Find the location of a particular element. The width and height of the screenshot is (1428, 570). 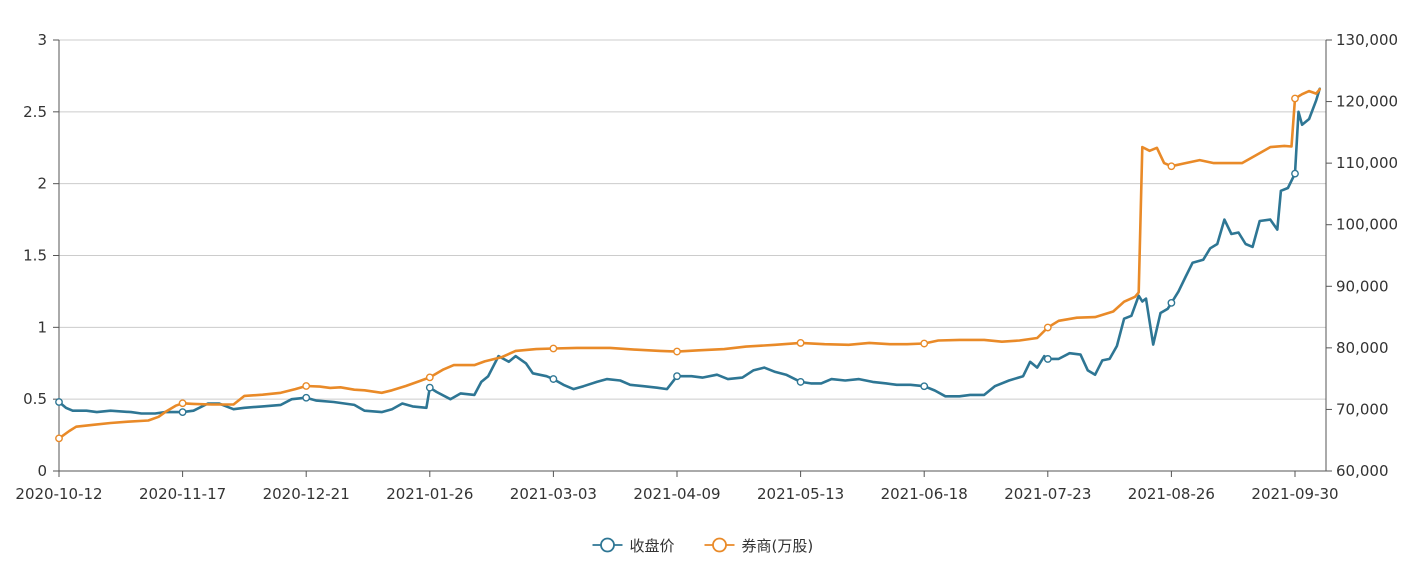

x-tick-label: 2020-11-17 is located at coordinates (182, 494).